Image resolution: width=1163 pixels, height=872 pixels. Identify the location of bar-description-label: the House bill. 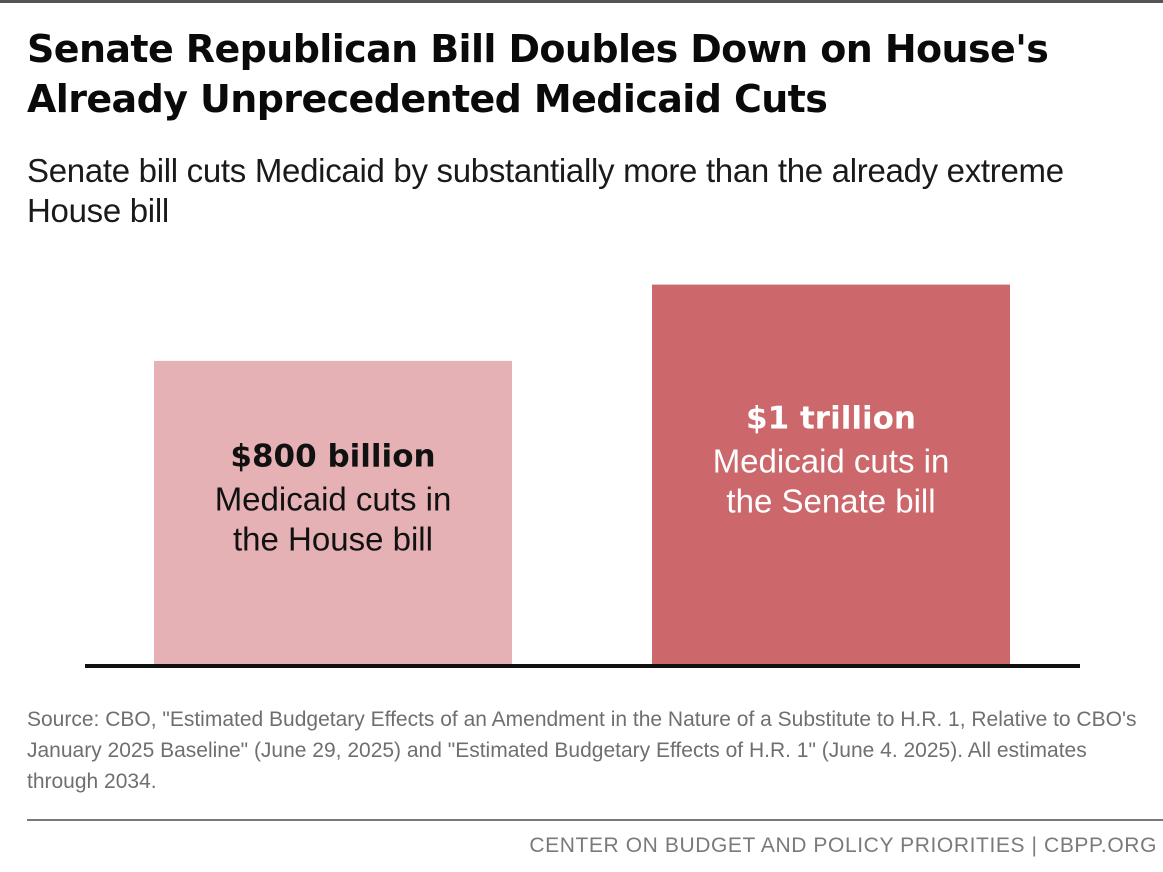
(333, 538).